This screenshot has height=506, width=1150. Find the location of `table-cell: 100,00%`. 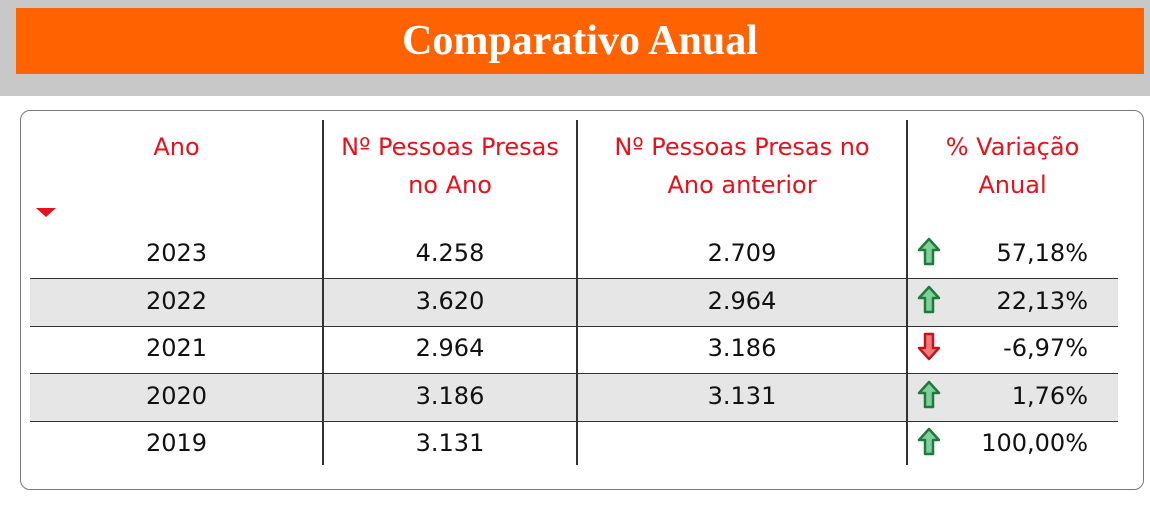

table-cell: 100,00% is located at coordinates (1034, 443).